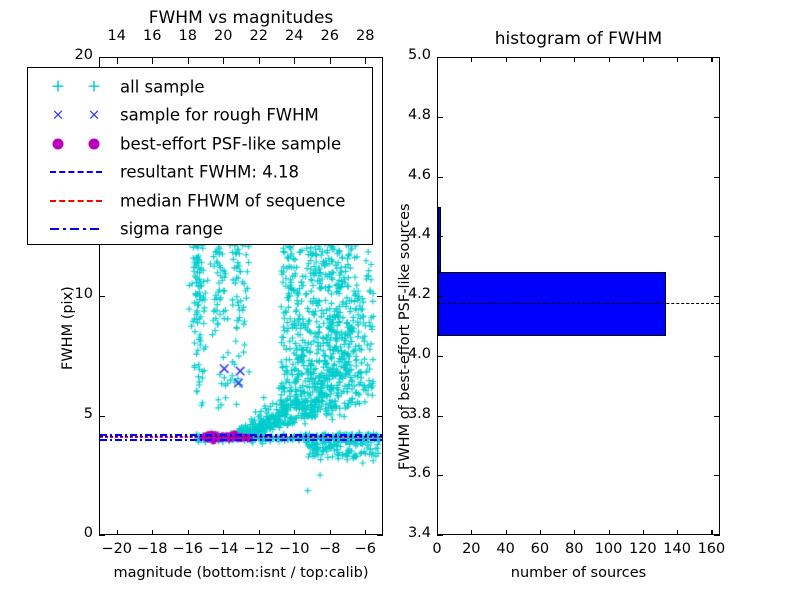 Image resolution: width=800 pixels, height=600 pixels. What do you see at coordinates (76, 172) in the screenshot?
I see `dashed-line-icon` at bounding box center [76, 172].